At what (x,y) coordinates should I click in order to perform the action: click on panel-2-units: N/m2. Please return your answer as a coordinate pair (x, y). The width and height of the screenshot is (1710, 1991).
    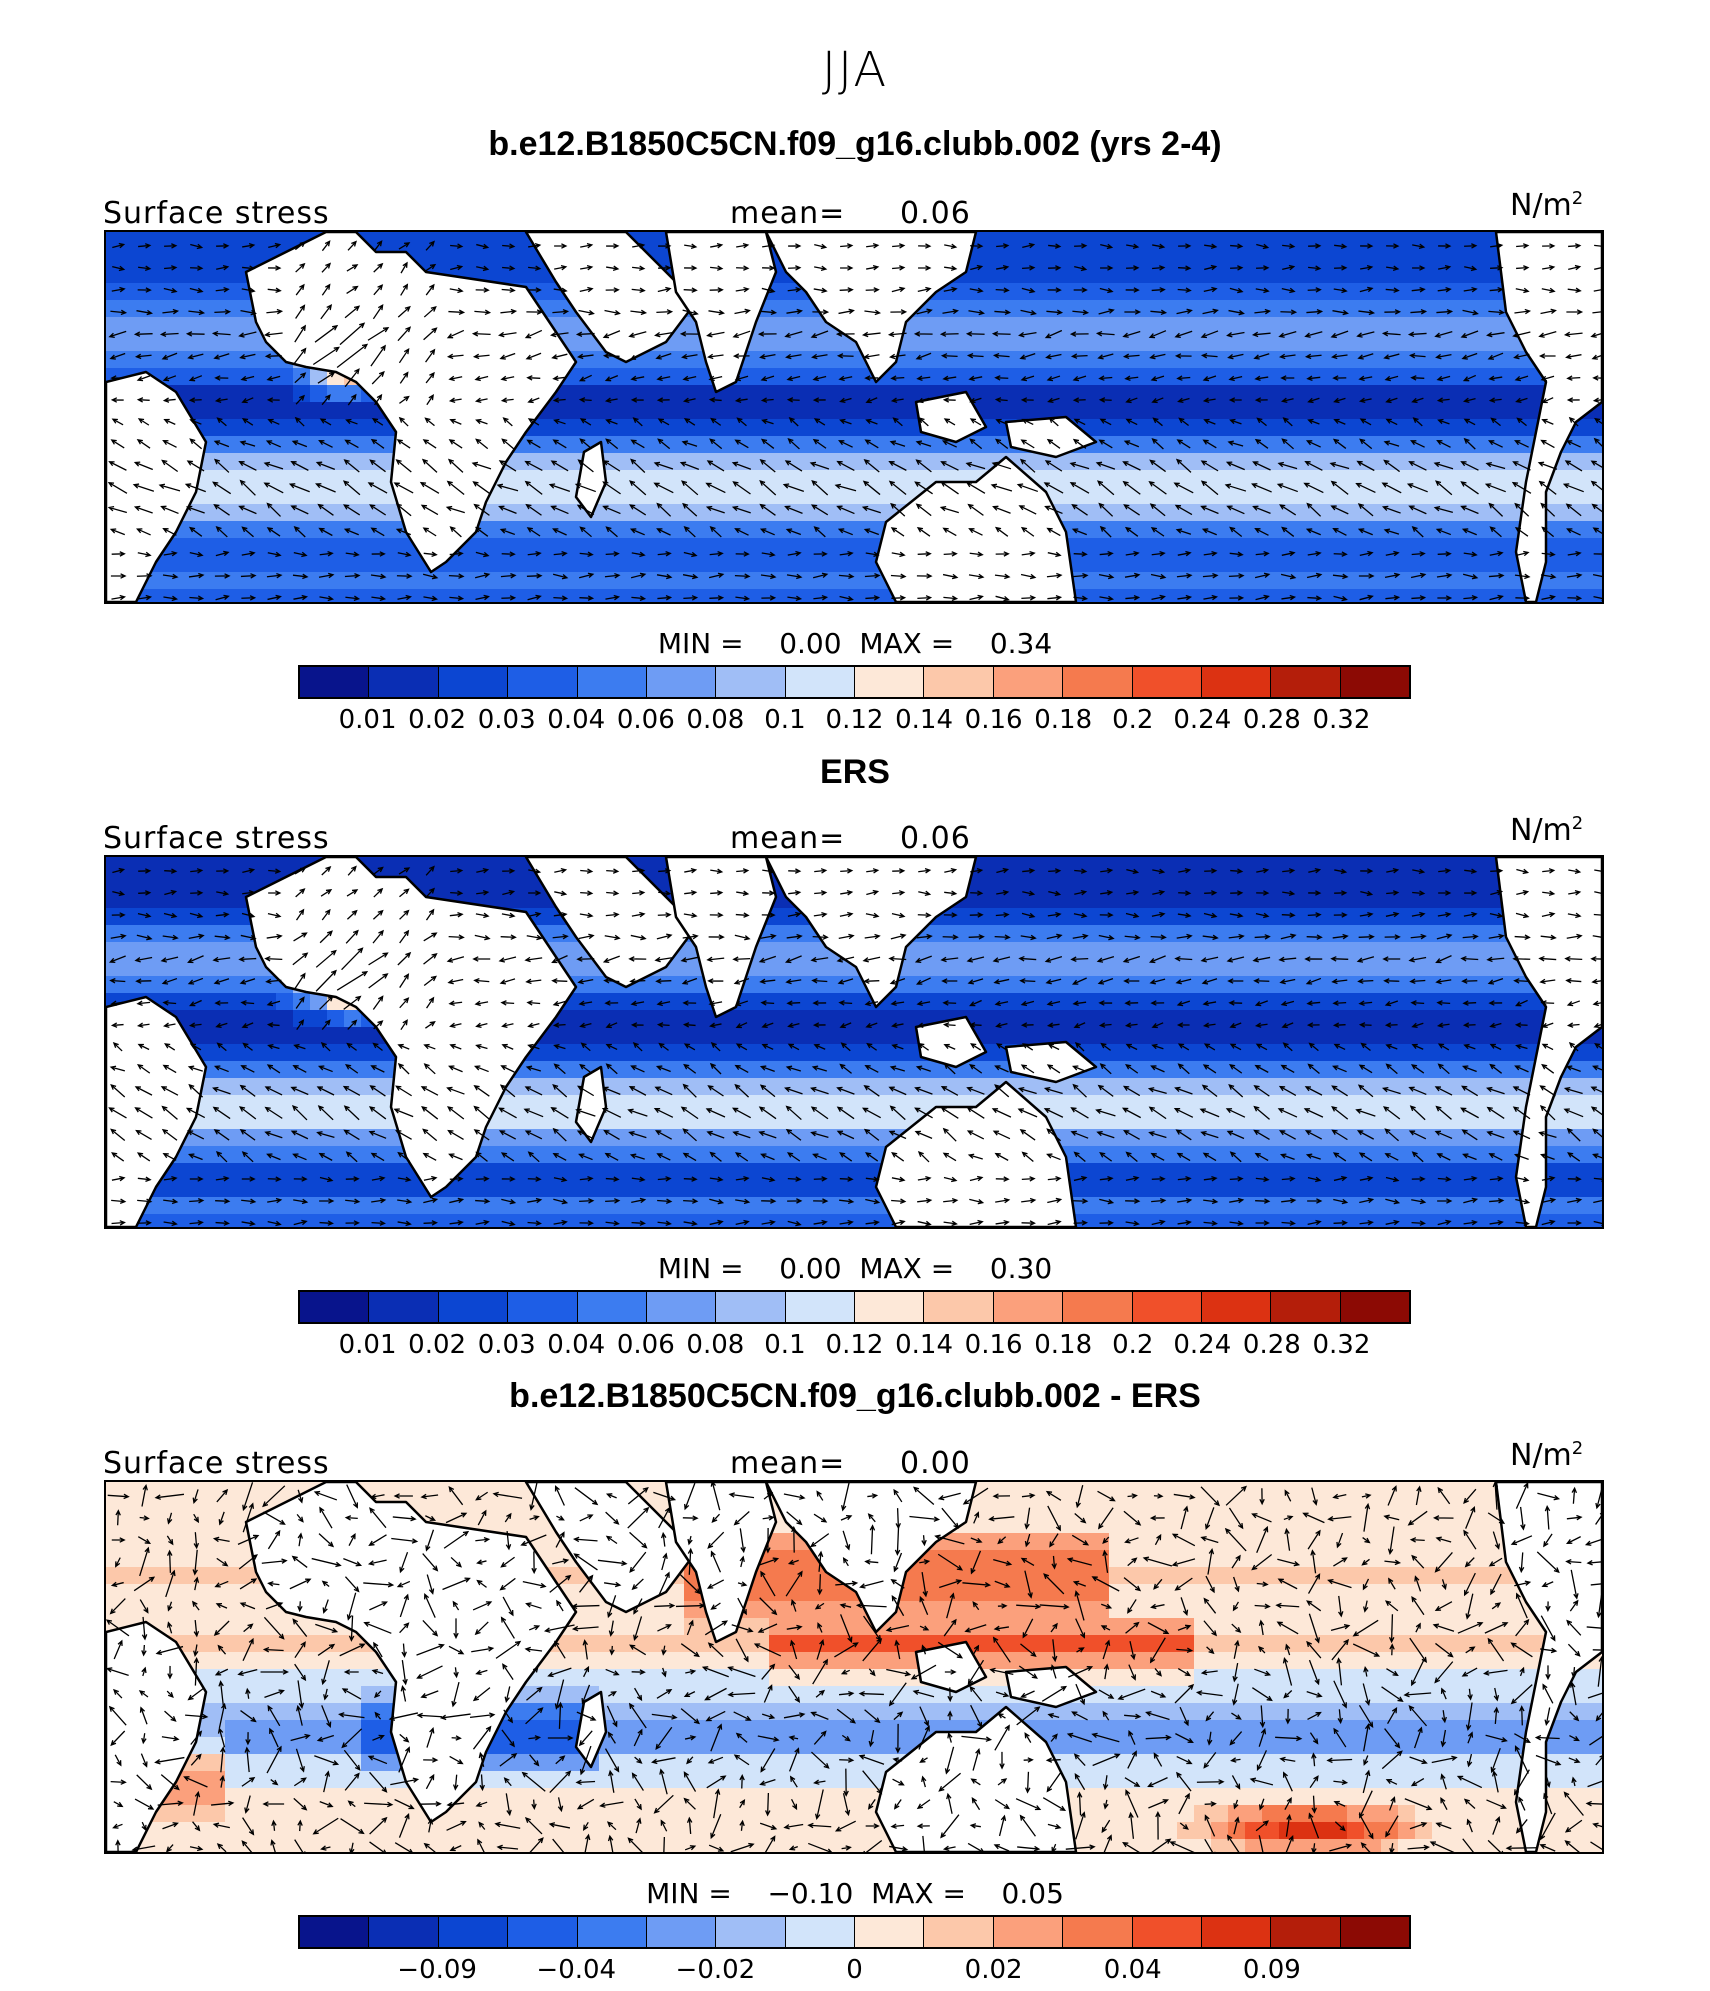
    Looking at the image, I should click on (1547, 830).